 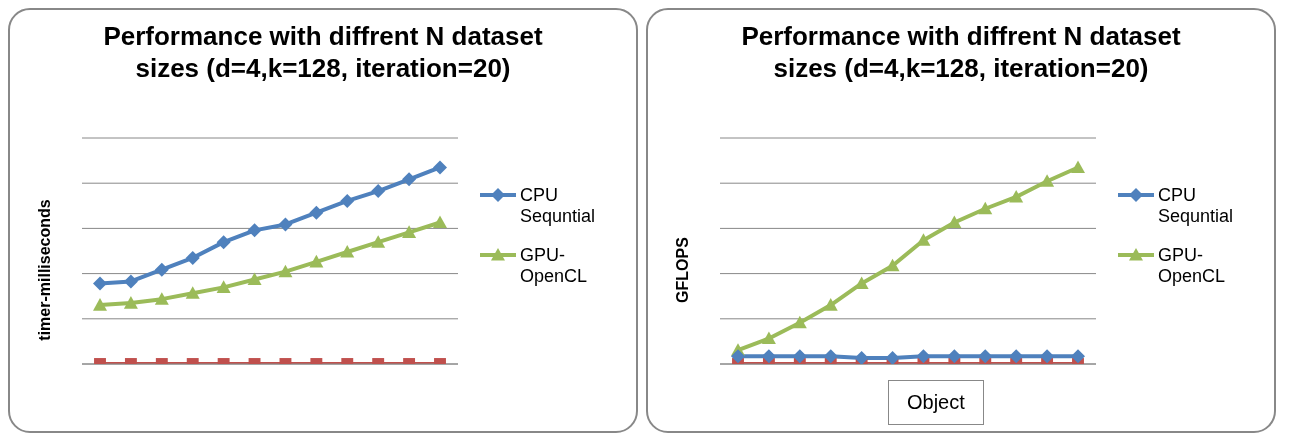 What do you see at coordinates (683, 270) in the screenshot?
I see `y-axis-title: GFLOPS` at bounding box center [683, 270].